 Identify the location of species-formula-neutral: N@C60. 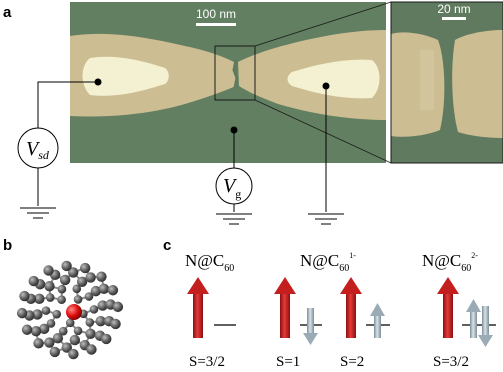
(209, 262).